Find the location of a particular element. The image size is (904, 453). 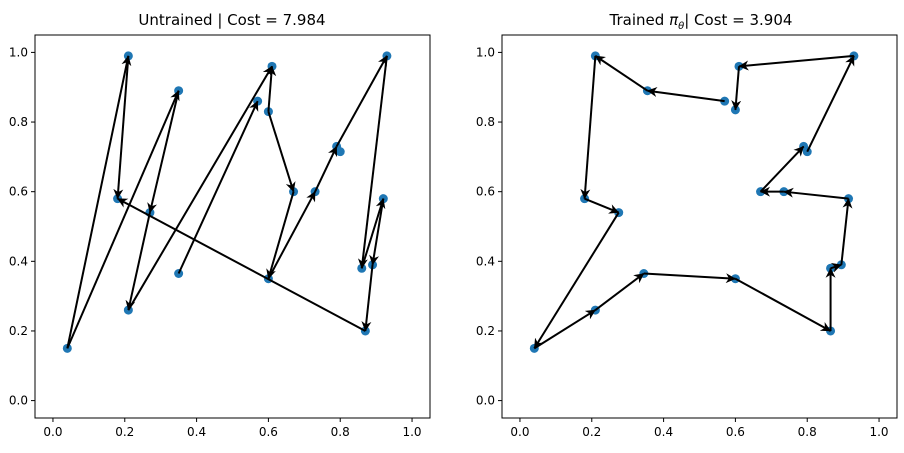

right-xtick-label: 0.4 is located at coordinates (663, 432).